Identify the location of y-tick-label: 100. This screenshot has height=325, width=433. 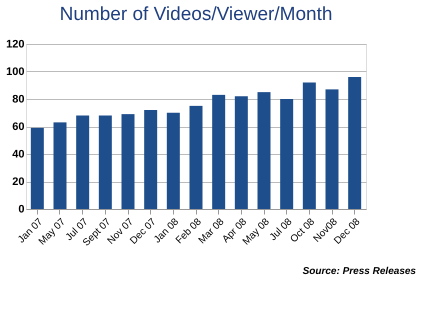
(15, 72).